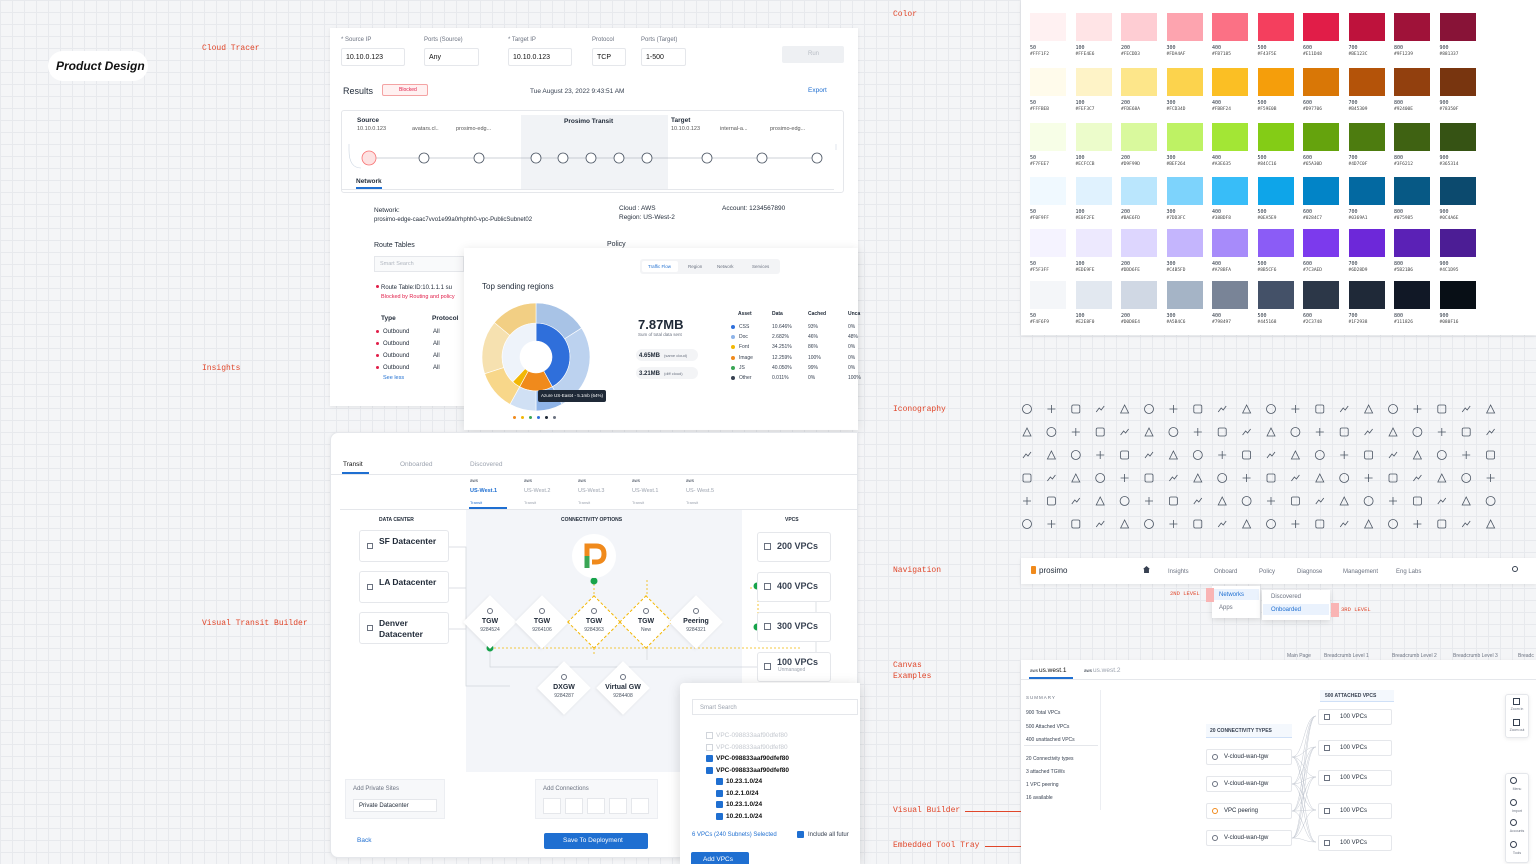  I want to click on home-icon, so click(1146, 569).